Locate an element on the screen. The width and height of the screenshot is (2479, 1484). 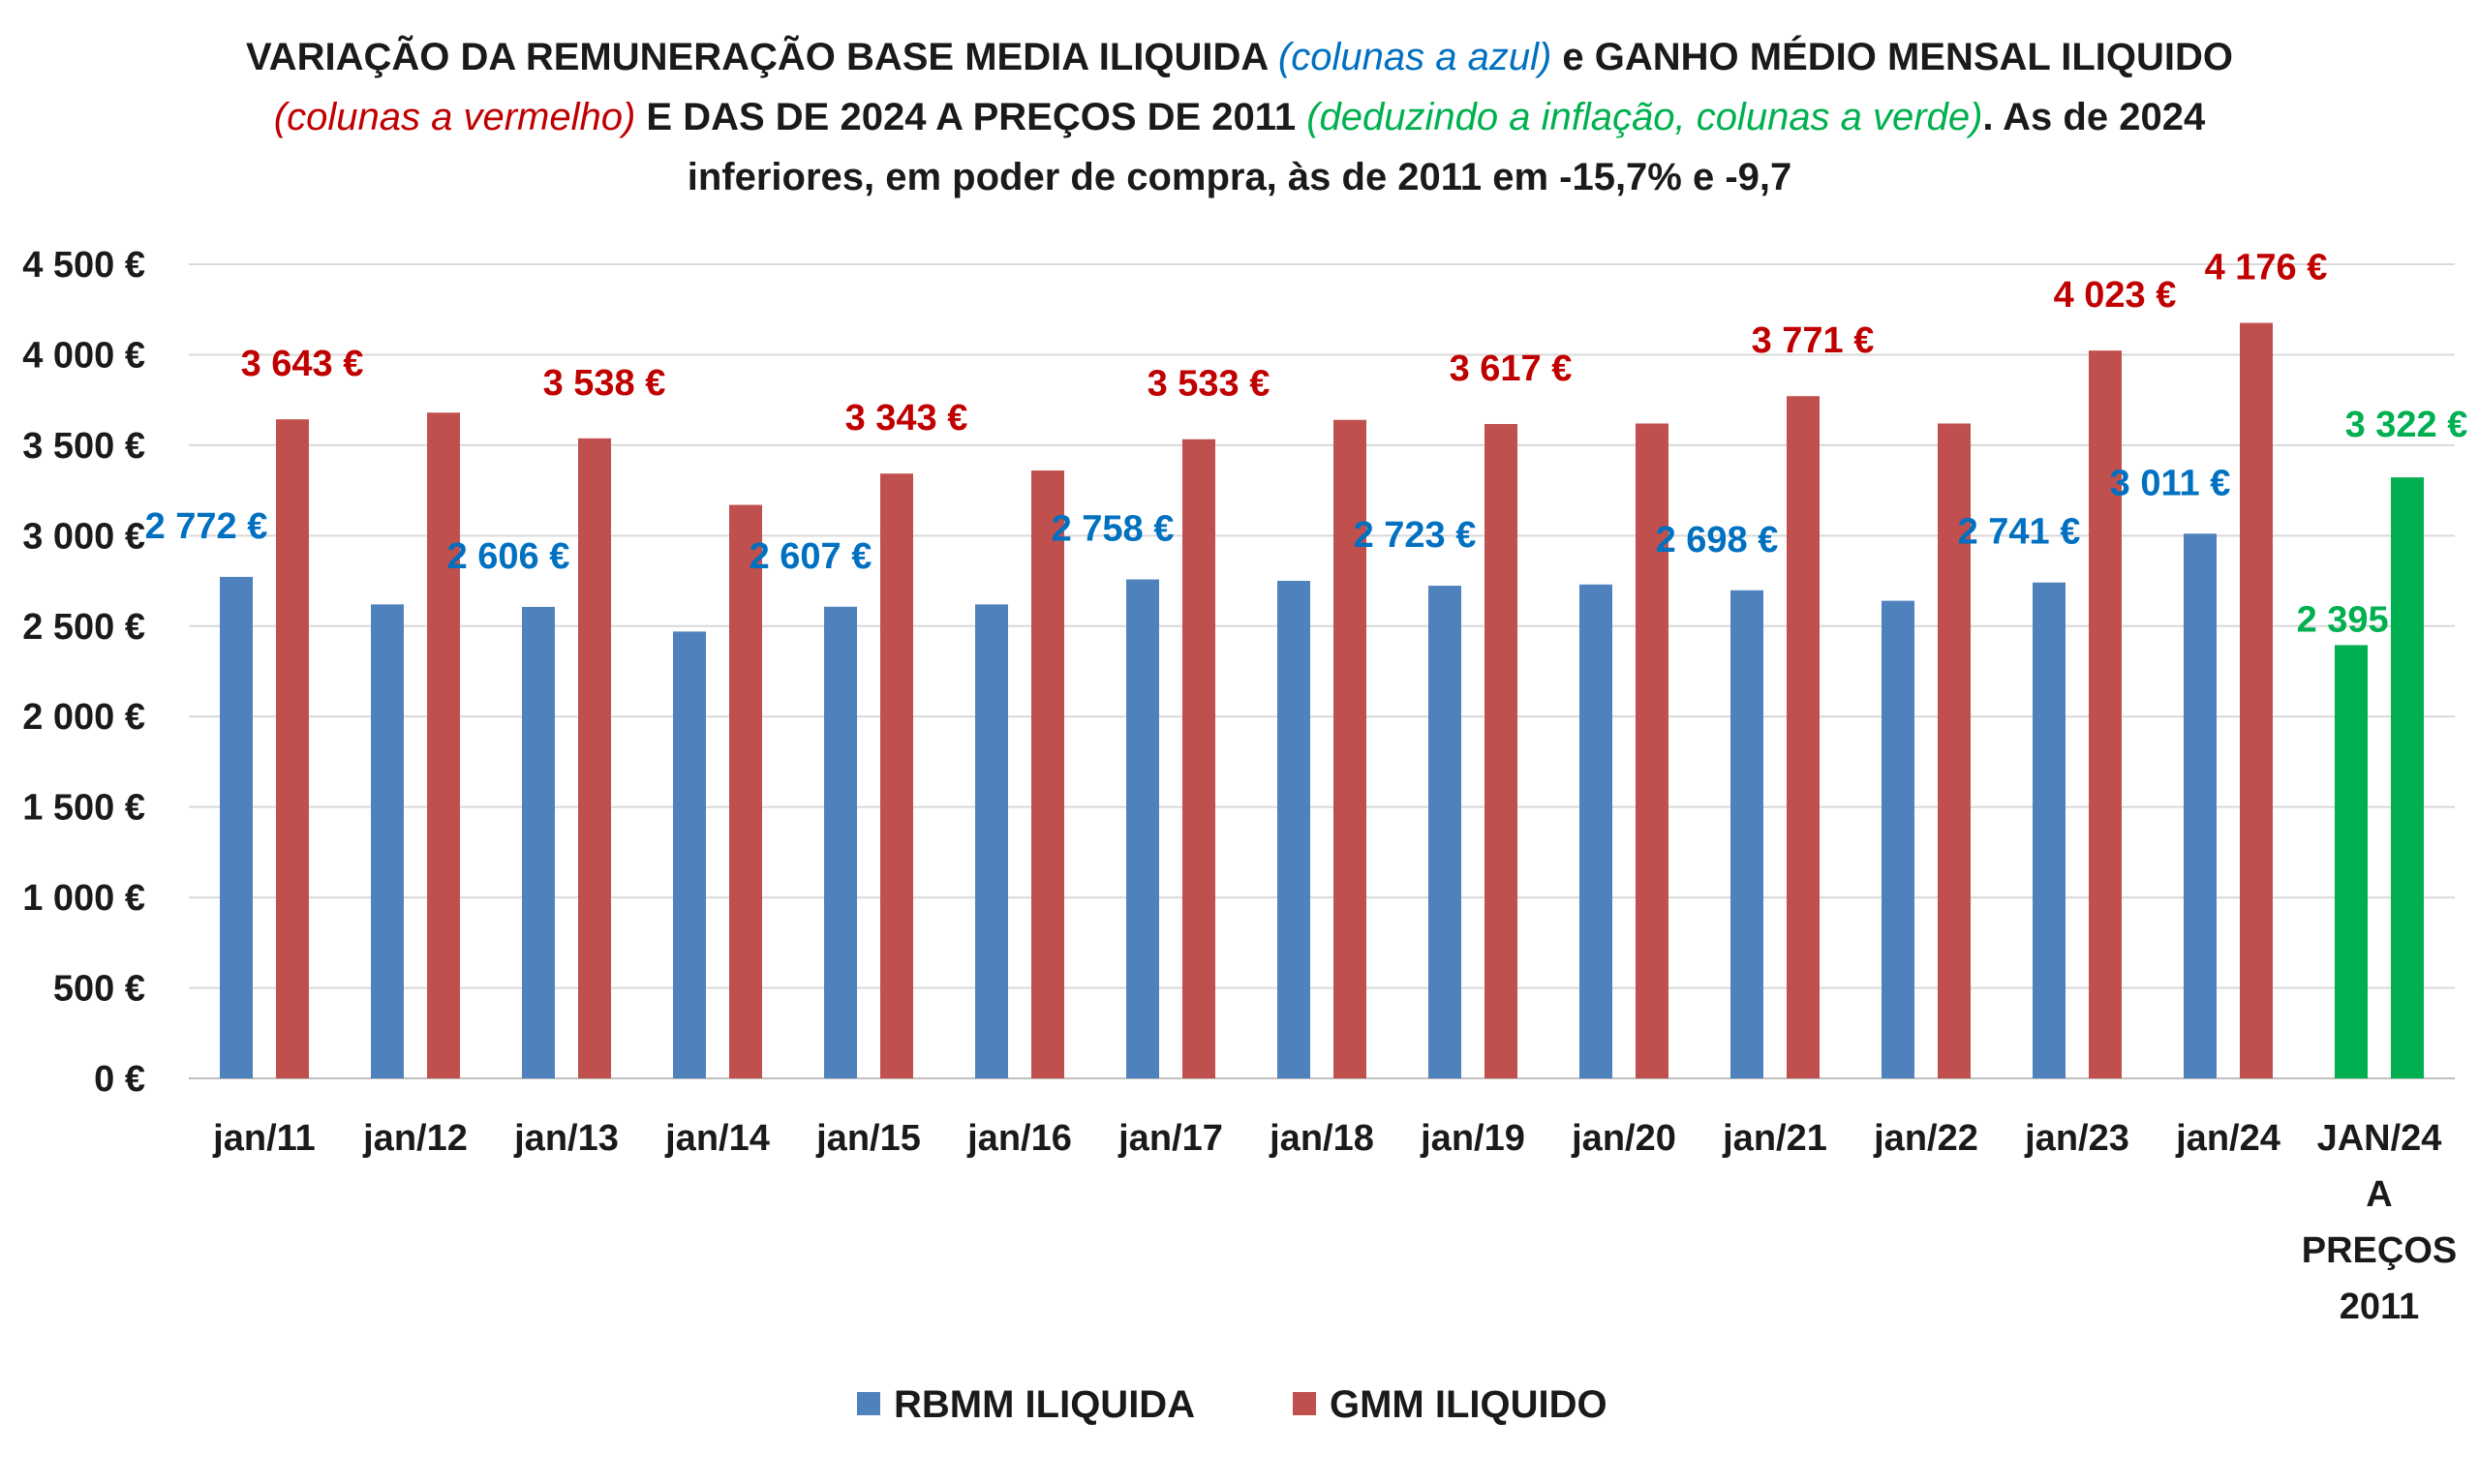
y-tick-label: 2 000 € is located at coordinates (83, 717).